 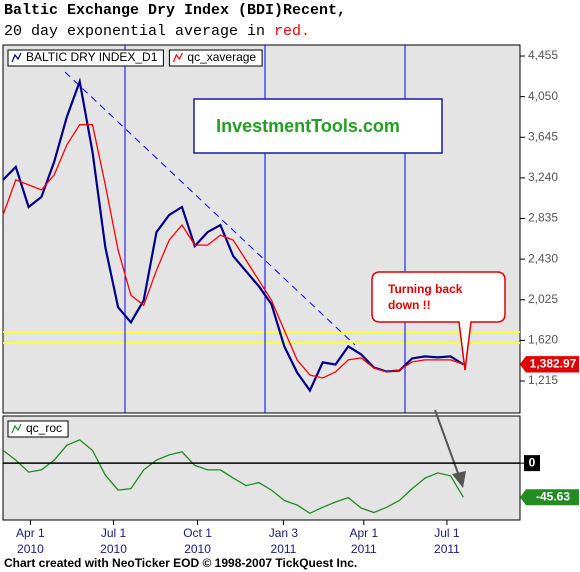 What do you see at coordinates (543, 96) in the screenshot?
I see `y-tick-label: 4,050` at bounding box center [543, 96].